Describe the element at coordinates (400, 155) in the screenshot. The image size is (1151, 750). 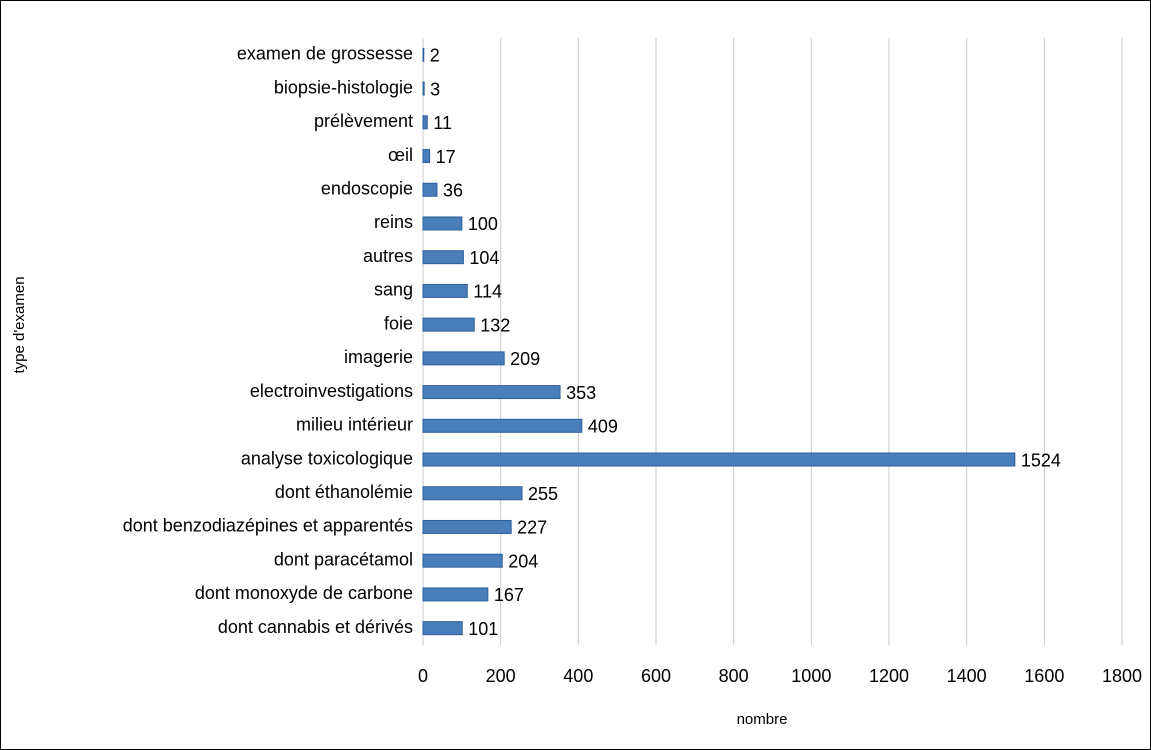
I see `y-tick-label: œil` at that location.